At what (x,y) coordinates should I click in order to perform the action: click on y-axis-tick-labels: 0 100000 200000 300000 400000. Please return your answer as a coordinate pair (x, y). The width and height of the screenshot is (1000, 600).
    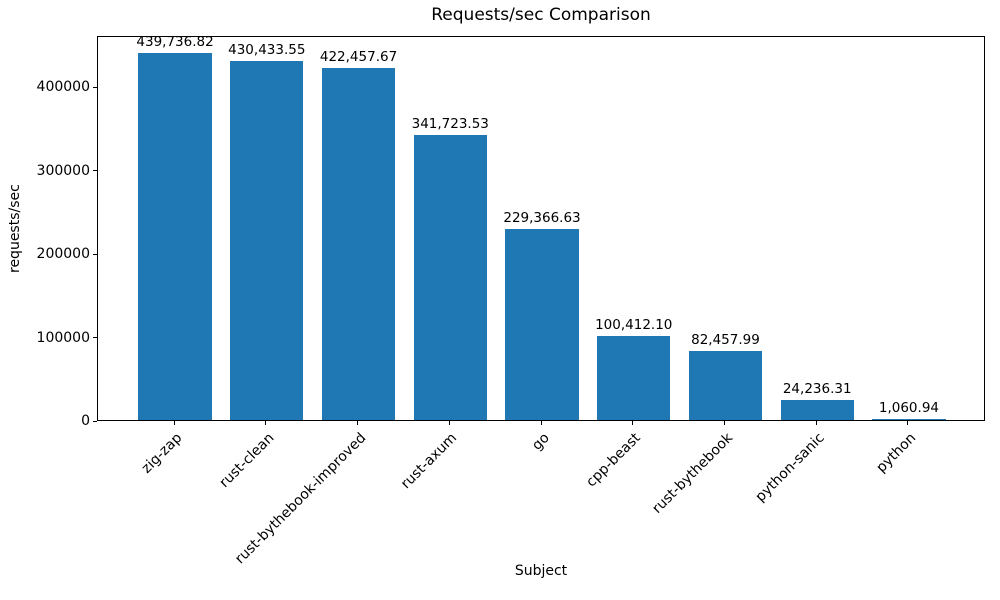
    Looking at the image, I should click on (45, 232).